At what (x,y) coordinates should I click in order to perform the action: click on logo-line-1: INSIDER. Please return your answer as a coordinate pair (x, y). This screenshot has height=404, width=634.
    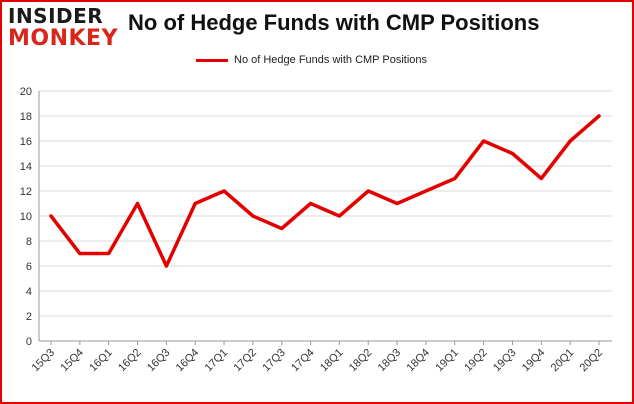
    Looking at the image, I should click on (56, 16).